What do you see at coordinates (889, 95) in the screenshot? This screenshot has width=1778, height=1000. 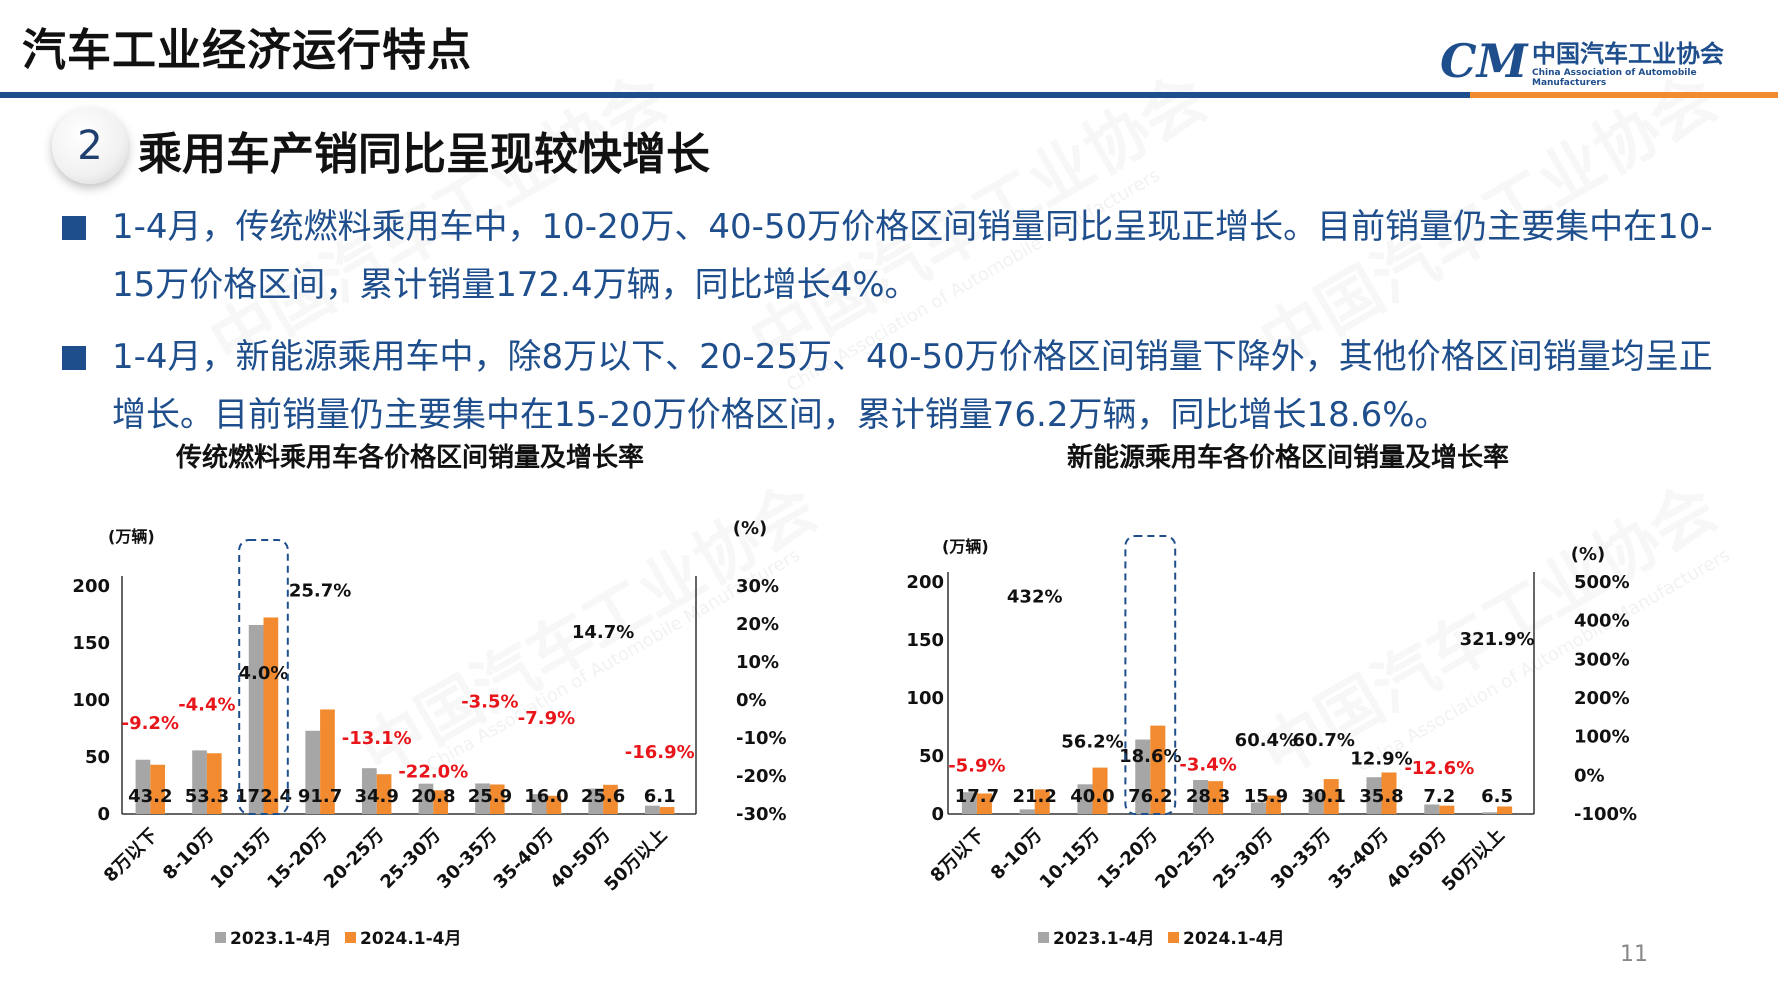 I see `header-divider` at bounding box center [889, 95].